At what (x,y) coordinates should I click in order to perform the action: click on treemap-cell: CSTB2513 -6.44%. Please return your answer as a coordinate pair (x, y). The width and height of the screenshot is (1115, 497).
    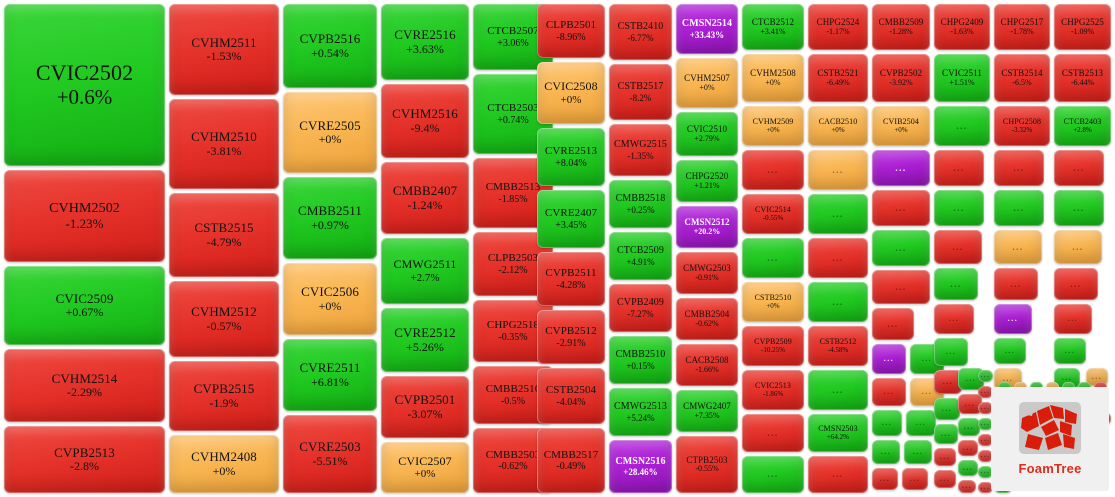
    Looking at the image, I should click on (1082, 78).